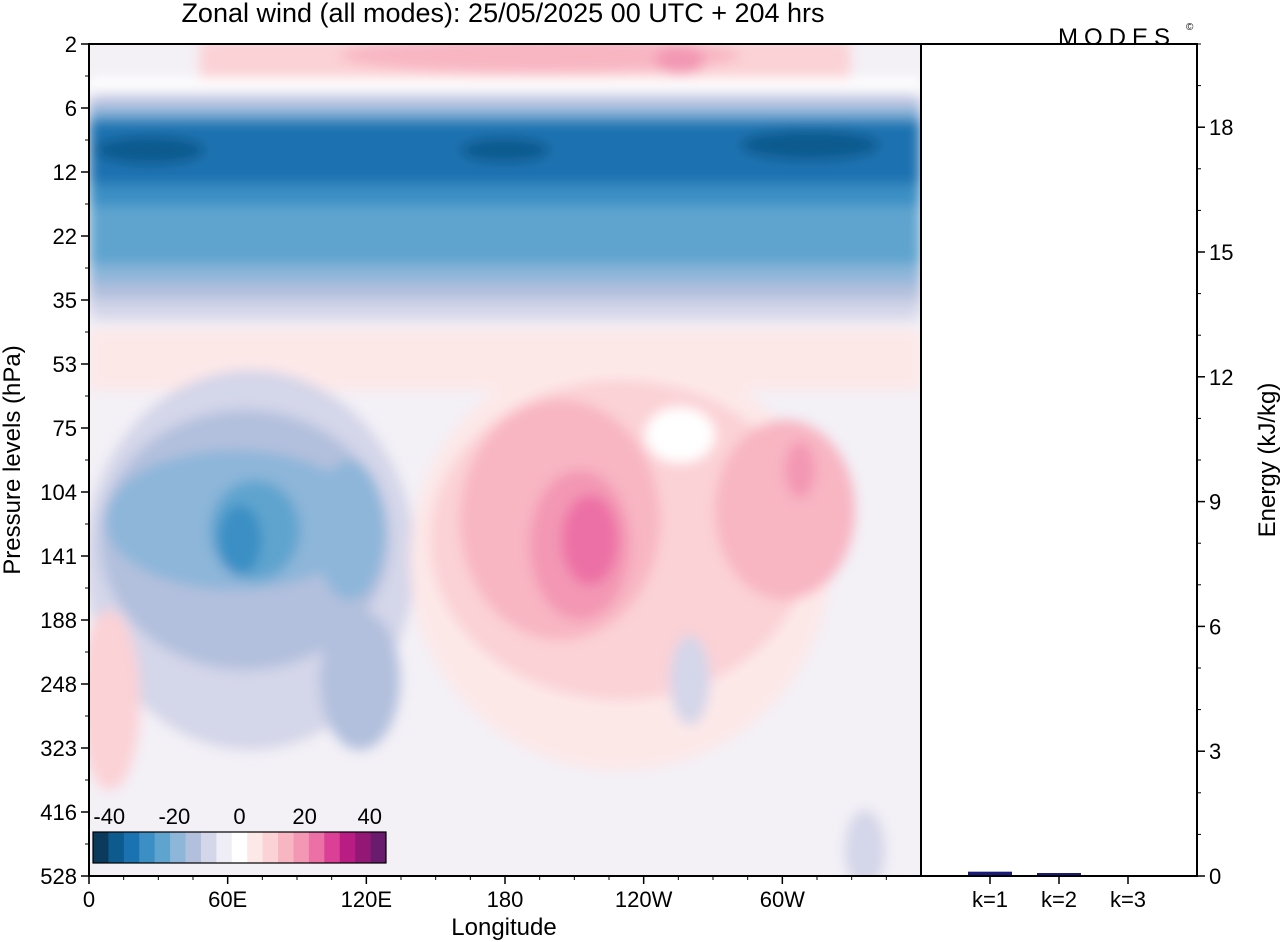  What do you see at coordinates (239, 816) in the screenshot?
I see `colorbar-tick-label: 0` at bounding box center [239, 816].